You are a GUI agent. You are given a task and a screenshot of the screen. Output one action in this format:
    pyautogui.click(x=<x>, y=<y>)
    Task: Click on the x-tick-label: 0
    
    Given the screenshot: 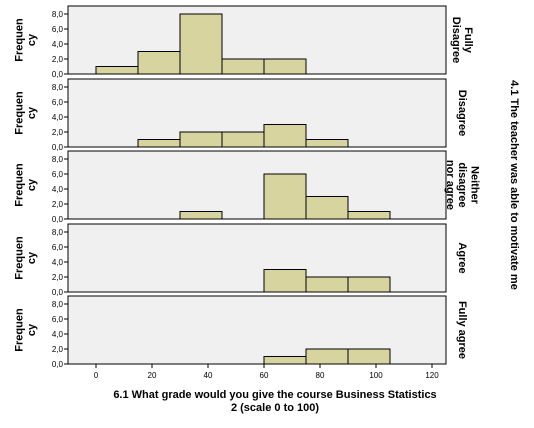 What is the action you would take?
    pyautogui.click(x=96, y=375)
    